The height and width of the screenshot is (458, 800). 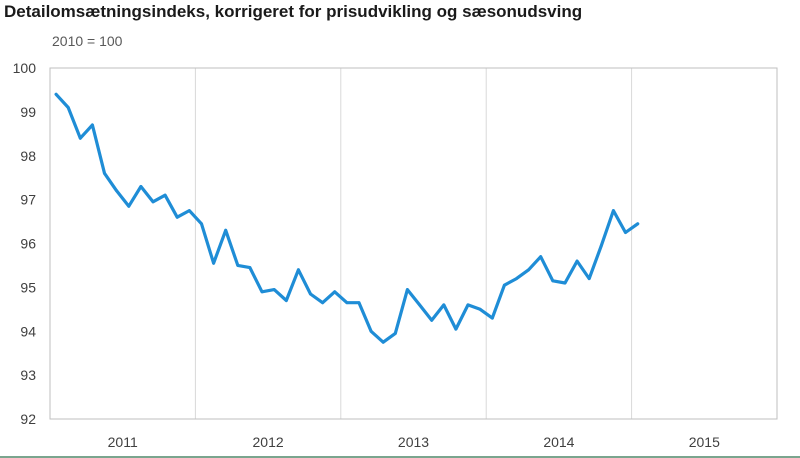 What do you see at coordinates (28, 331) in the screenshot?
I see `y-tick-label: 94` at bounding box center [28, 331].